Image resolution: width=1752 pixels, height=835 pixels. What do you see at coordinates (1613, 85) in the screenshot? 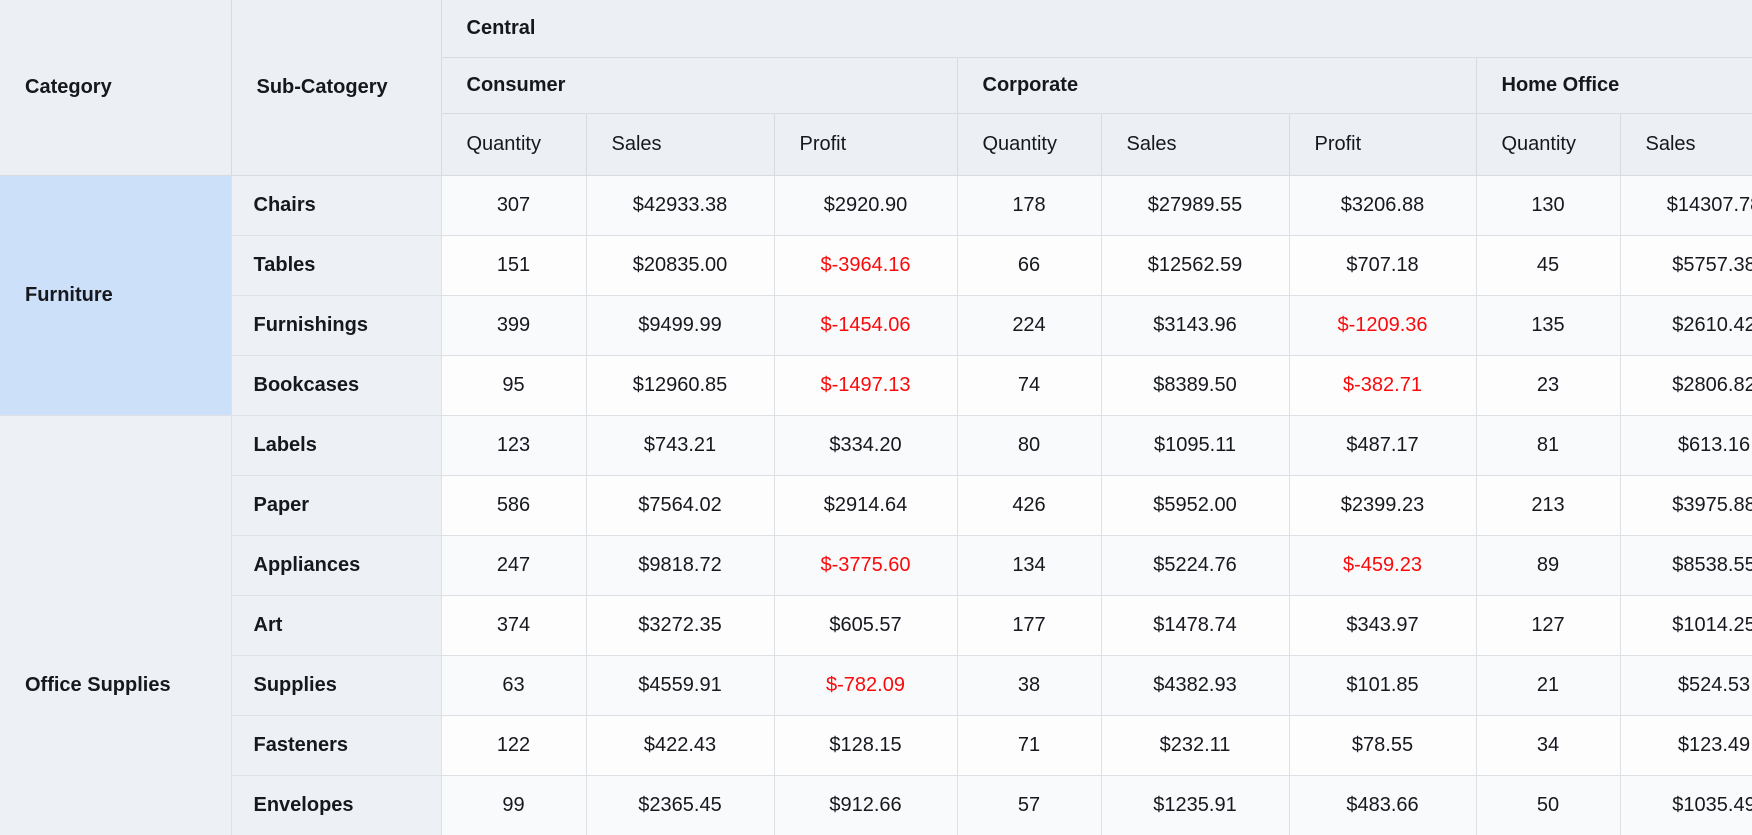
I see `segment-header-home-office: Home Office` at bounding box center [1613, 85].